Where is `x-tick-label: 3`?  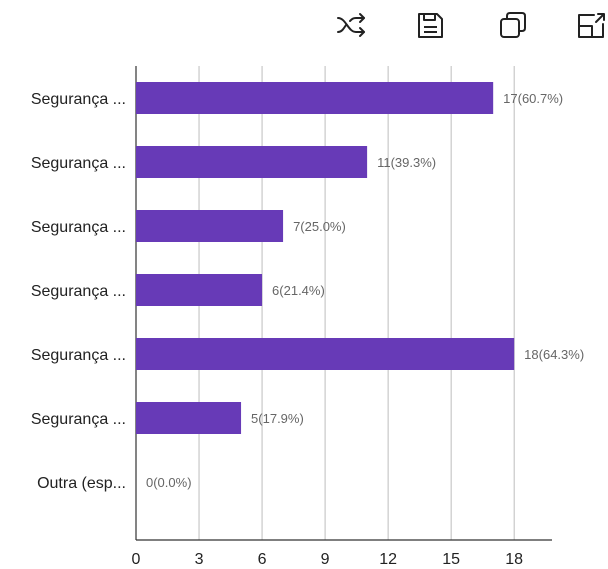 x-tick-label: 3 is located at coordinates (199, 559).